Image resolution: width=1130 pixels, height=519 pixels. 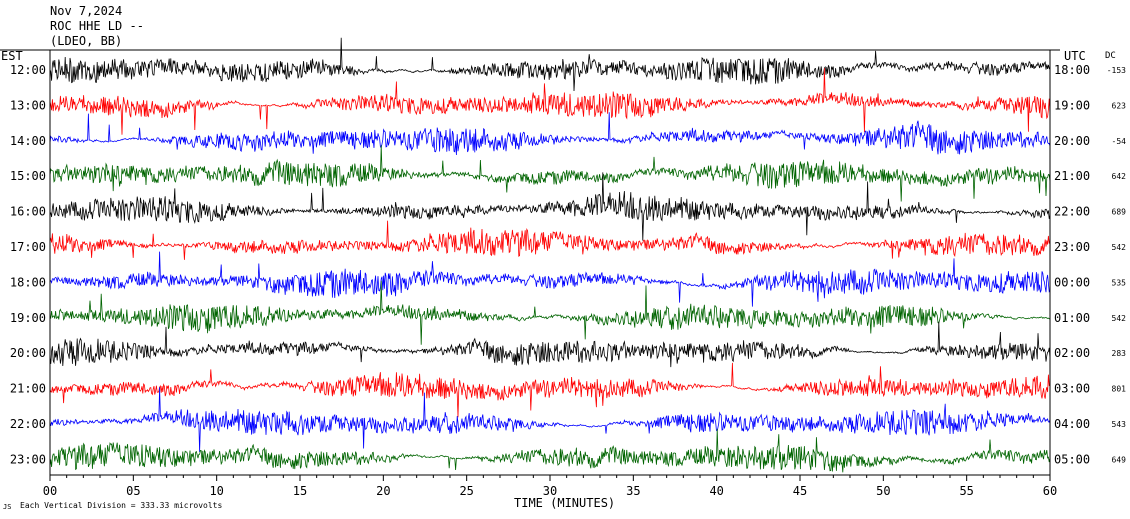 What do you see at coordinates (1119, 389) in the screenshot?
I see `dc-offset-label: 801` at bounding box center [1119, 389].